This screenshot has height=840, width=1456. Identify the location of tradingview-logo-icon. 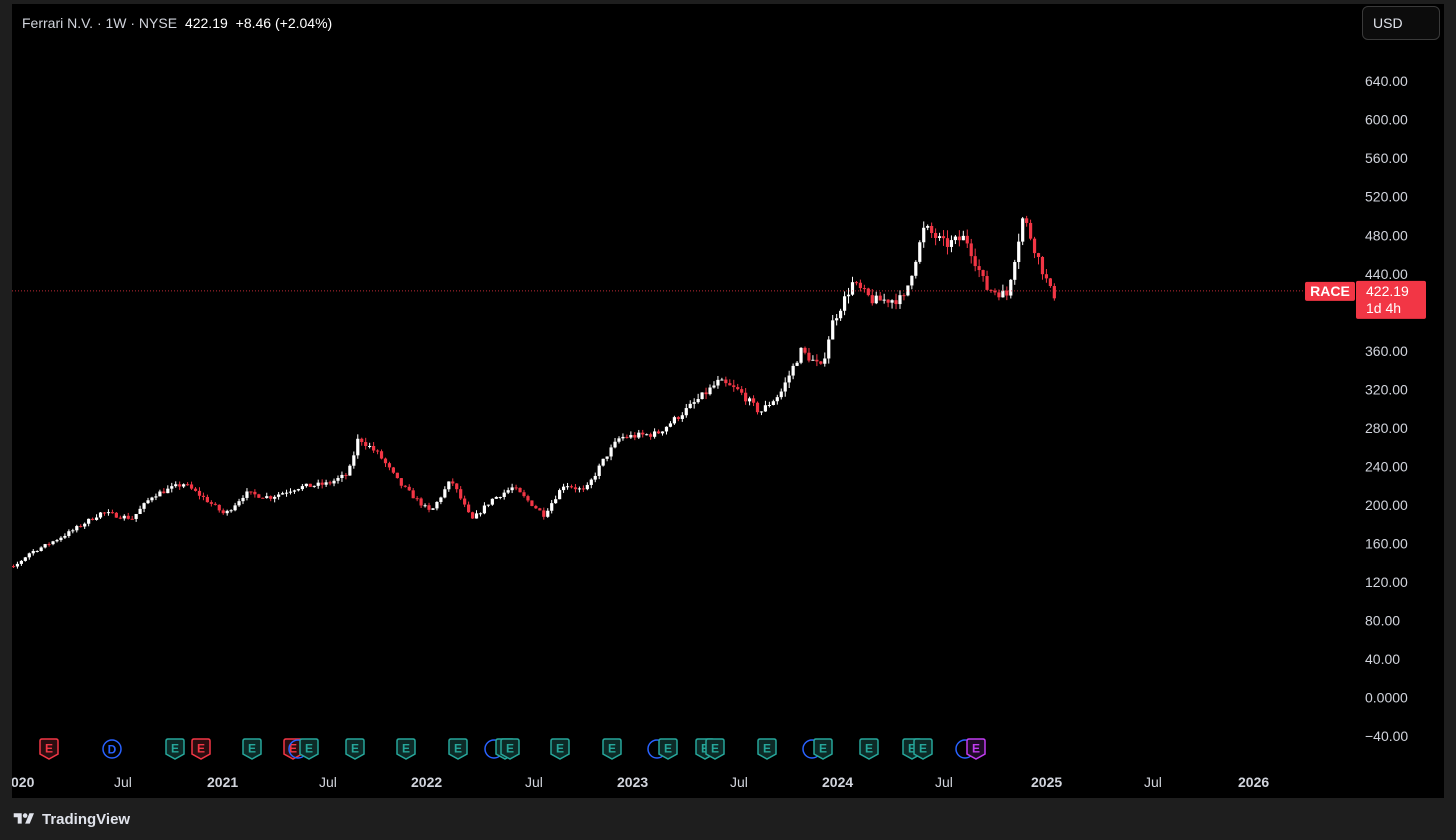
(24, 819).